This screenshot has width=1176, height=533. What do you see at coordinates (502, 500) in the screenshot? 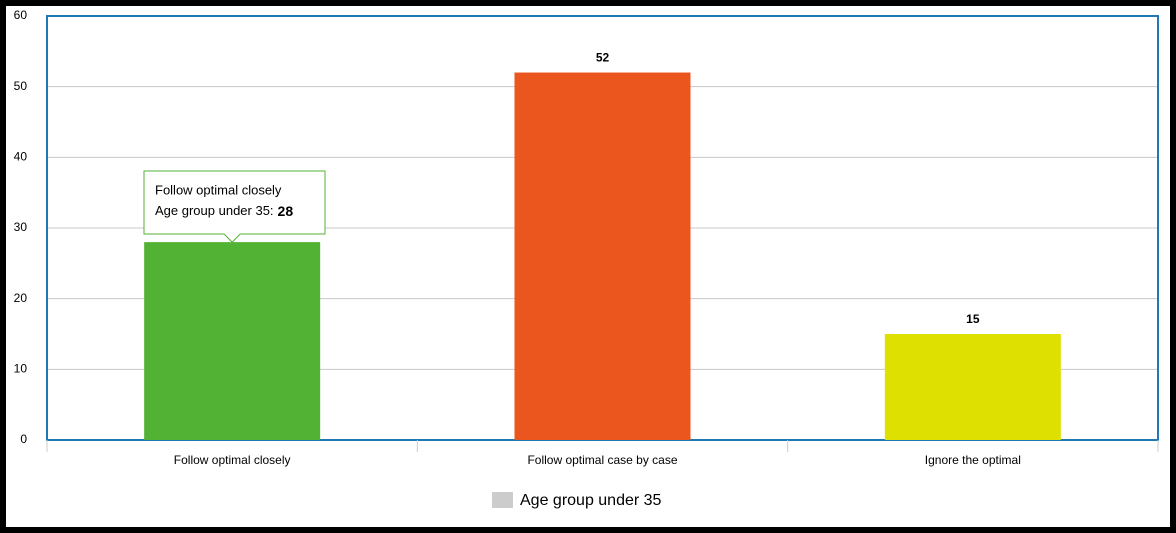
I see `legend-swatch` at bounding box center [502, 500].